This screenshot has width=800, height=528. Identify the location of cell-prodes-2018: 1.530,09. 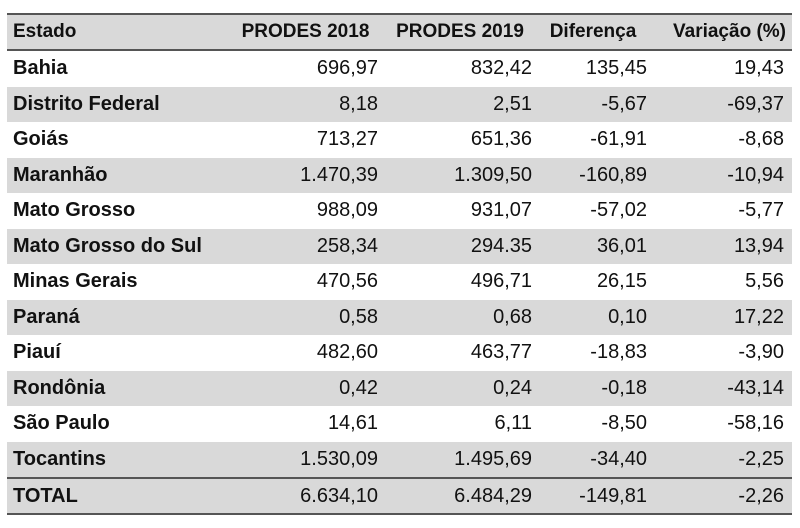
(339, 458).